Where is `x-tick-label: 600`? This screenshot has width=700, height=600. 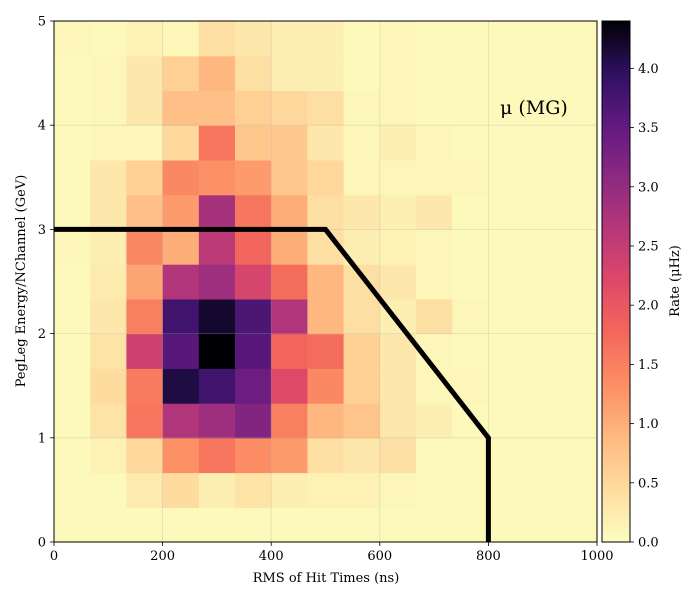
x-tick-label: 600 is located at coordinates (379, 556).